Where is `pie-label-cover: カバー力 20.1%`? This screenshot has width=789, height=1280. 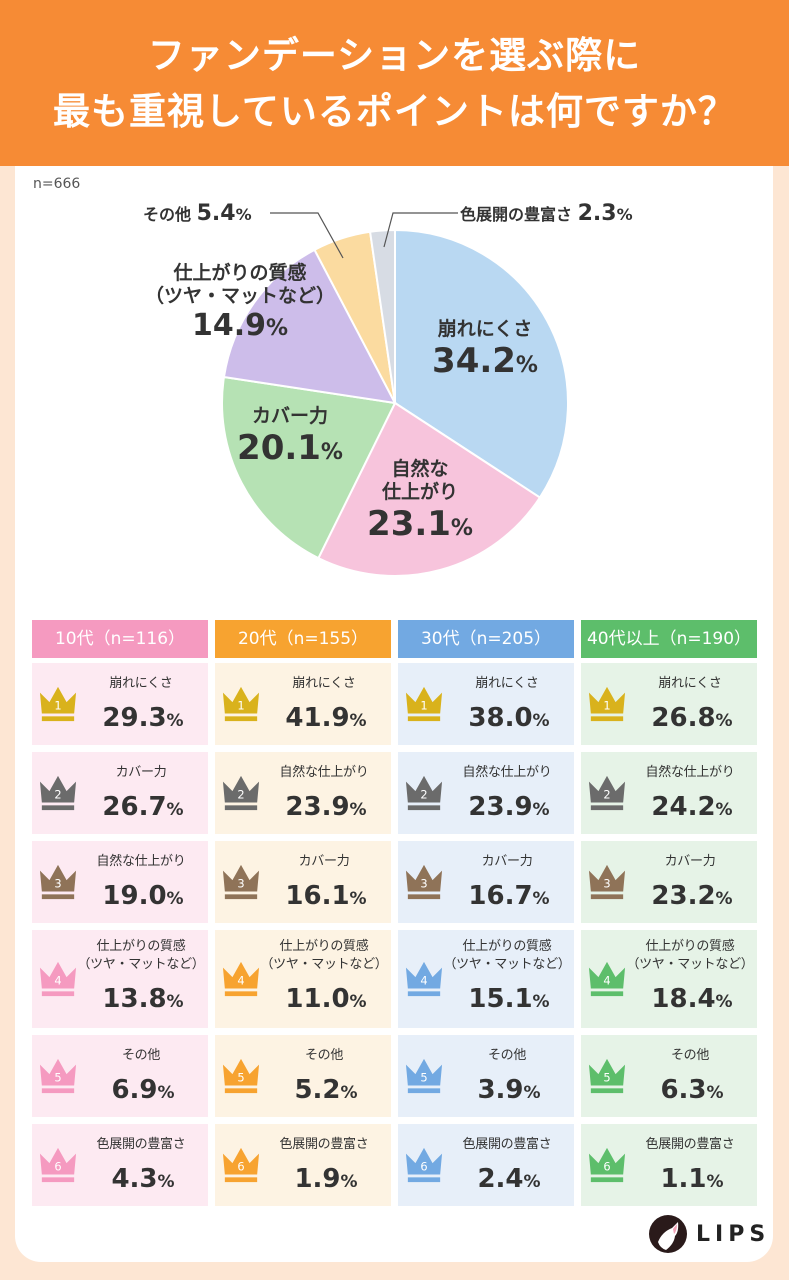
pie-label-cover: カバー力 20.1% is located at coordinates (290, 437).